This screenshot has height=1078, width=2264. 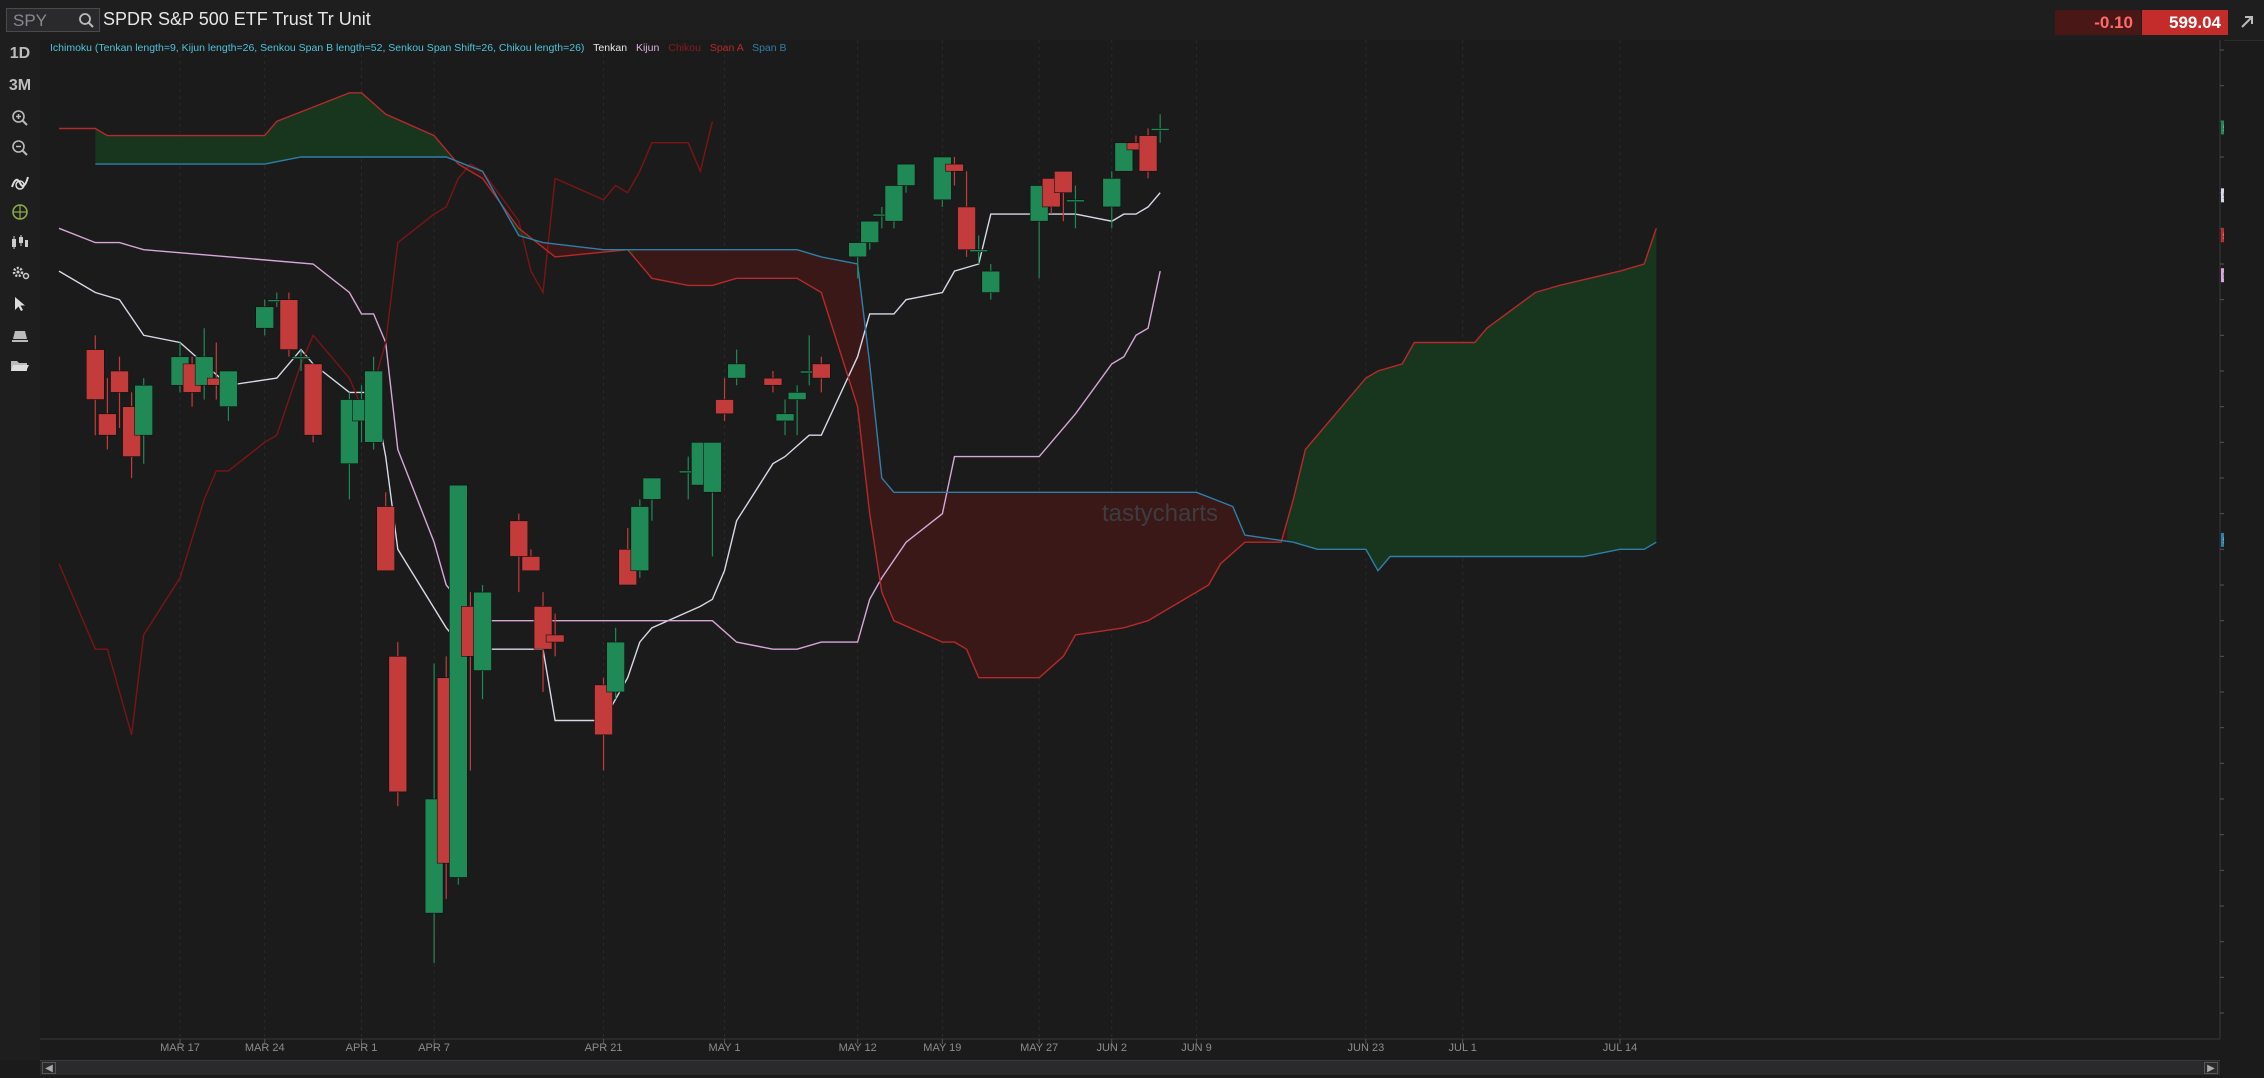 I want to click on chart-type-icon, so click(x=20, y=242).